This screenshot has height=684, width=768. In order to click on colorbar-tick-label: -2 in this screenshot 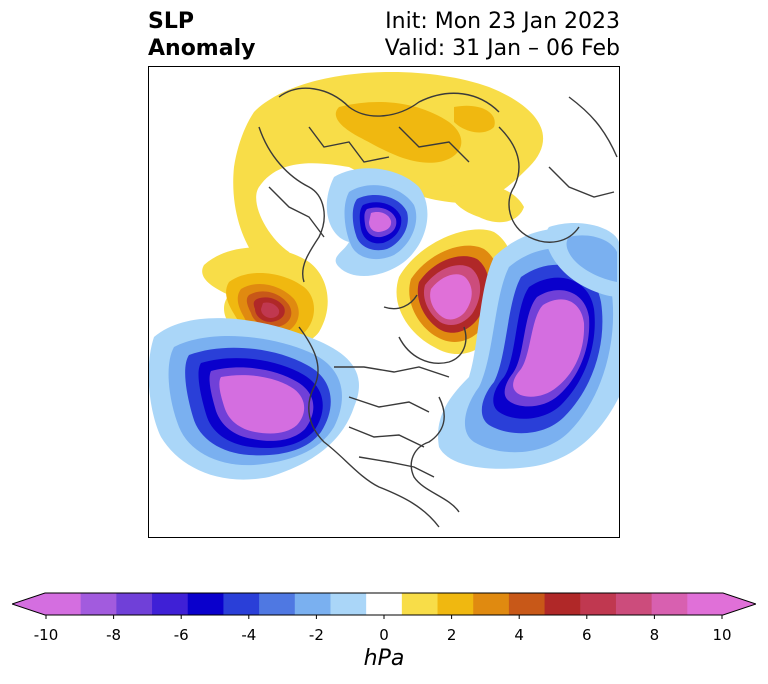, I will do `click(316, 635)`.